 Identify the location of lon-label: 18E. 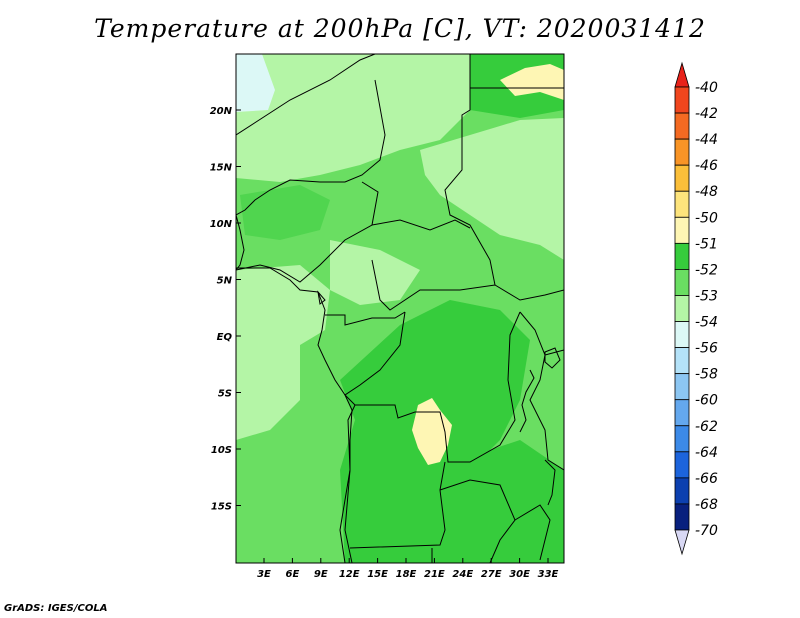
(406, 574).